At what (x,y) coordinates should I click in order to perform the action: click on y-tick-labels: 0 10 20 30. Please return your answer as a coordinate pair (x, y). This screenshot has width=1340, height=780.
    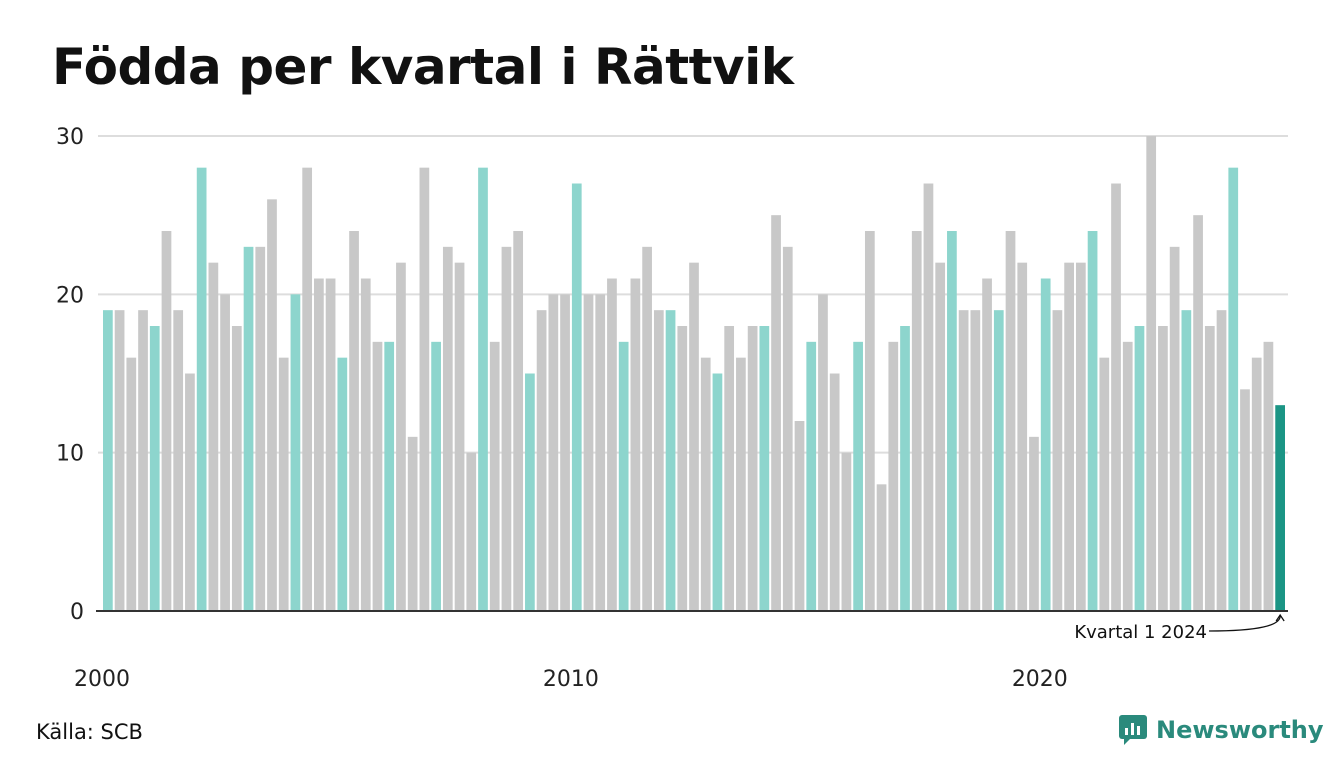
    Looking at the image, I should click on (70, 375).